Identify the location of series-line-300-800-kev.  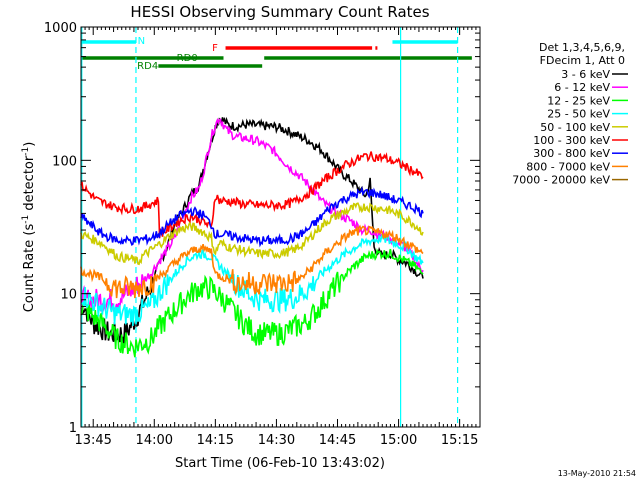
(252, 217).